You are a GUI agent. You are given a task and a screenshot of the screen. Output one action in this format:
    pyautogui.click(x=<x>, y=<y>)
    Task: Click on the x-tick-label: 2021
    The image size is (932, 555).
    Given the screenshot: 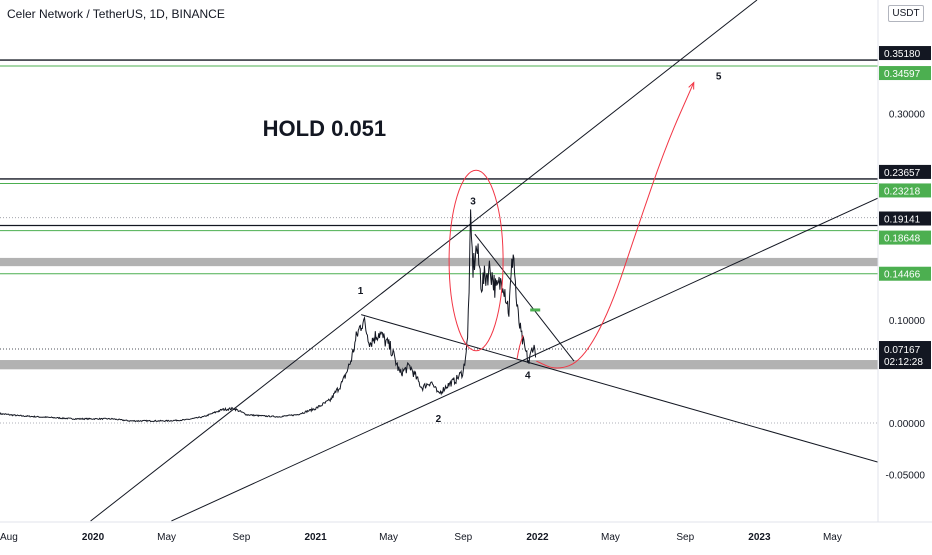 What is the action you would take?
    pyautogui.click(x=315, y=537)
    